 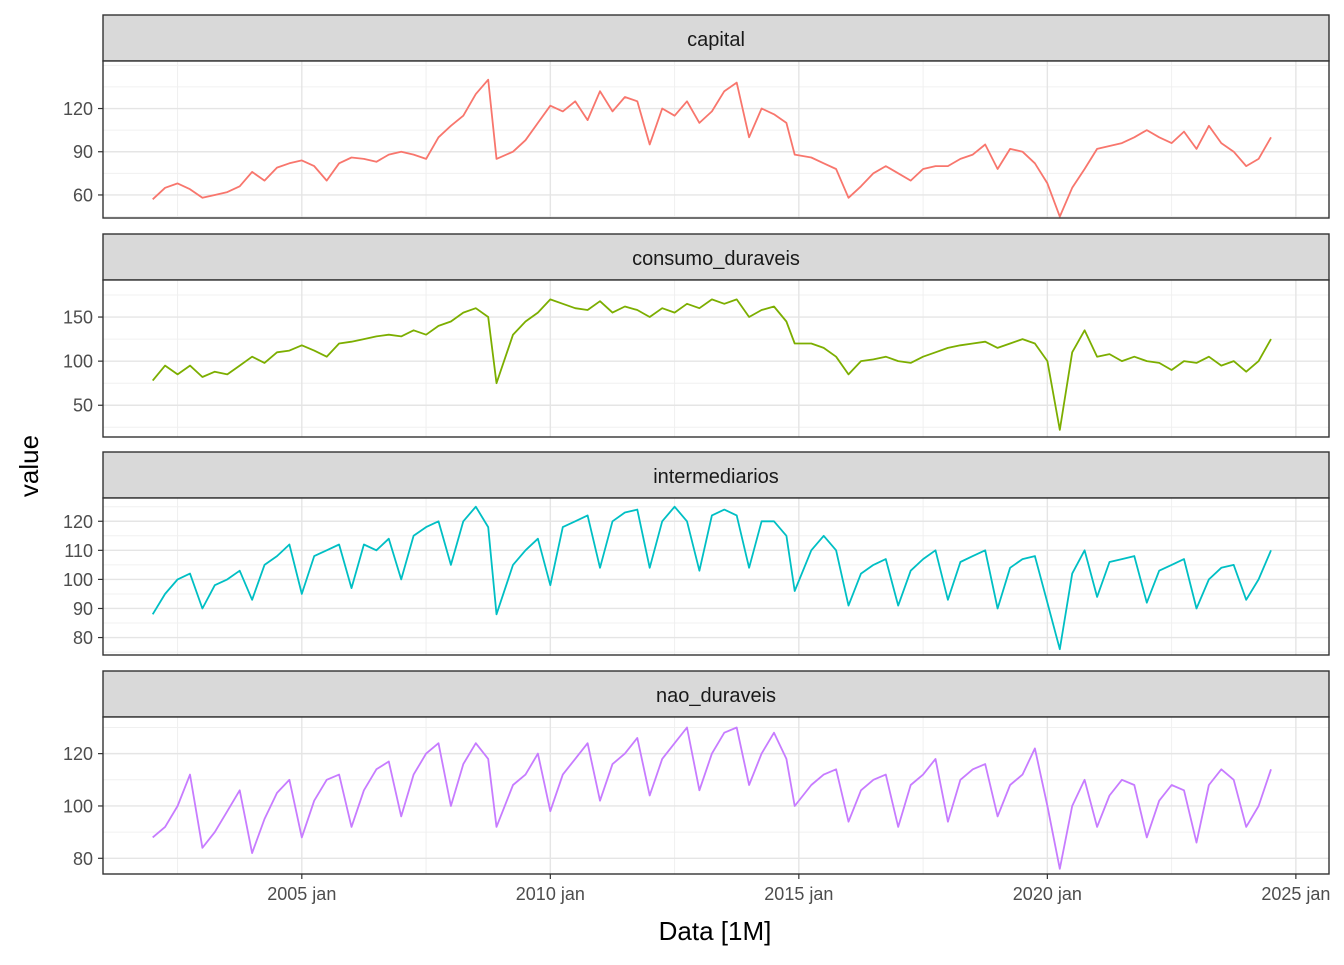 I want to click on facet-strip-label: consumo_duraveis, so click(x=716, y=259).